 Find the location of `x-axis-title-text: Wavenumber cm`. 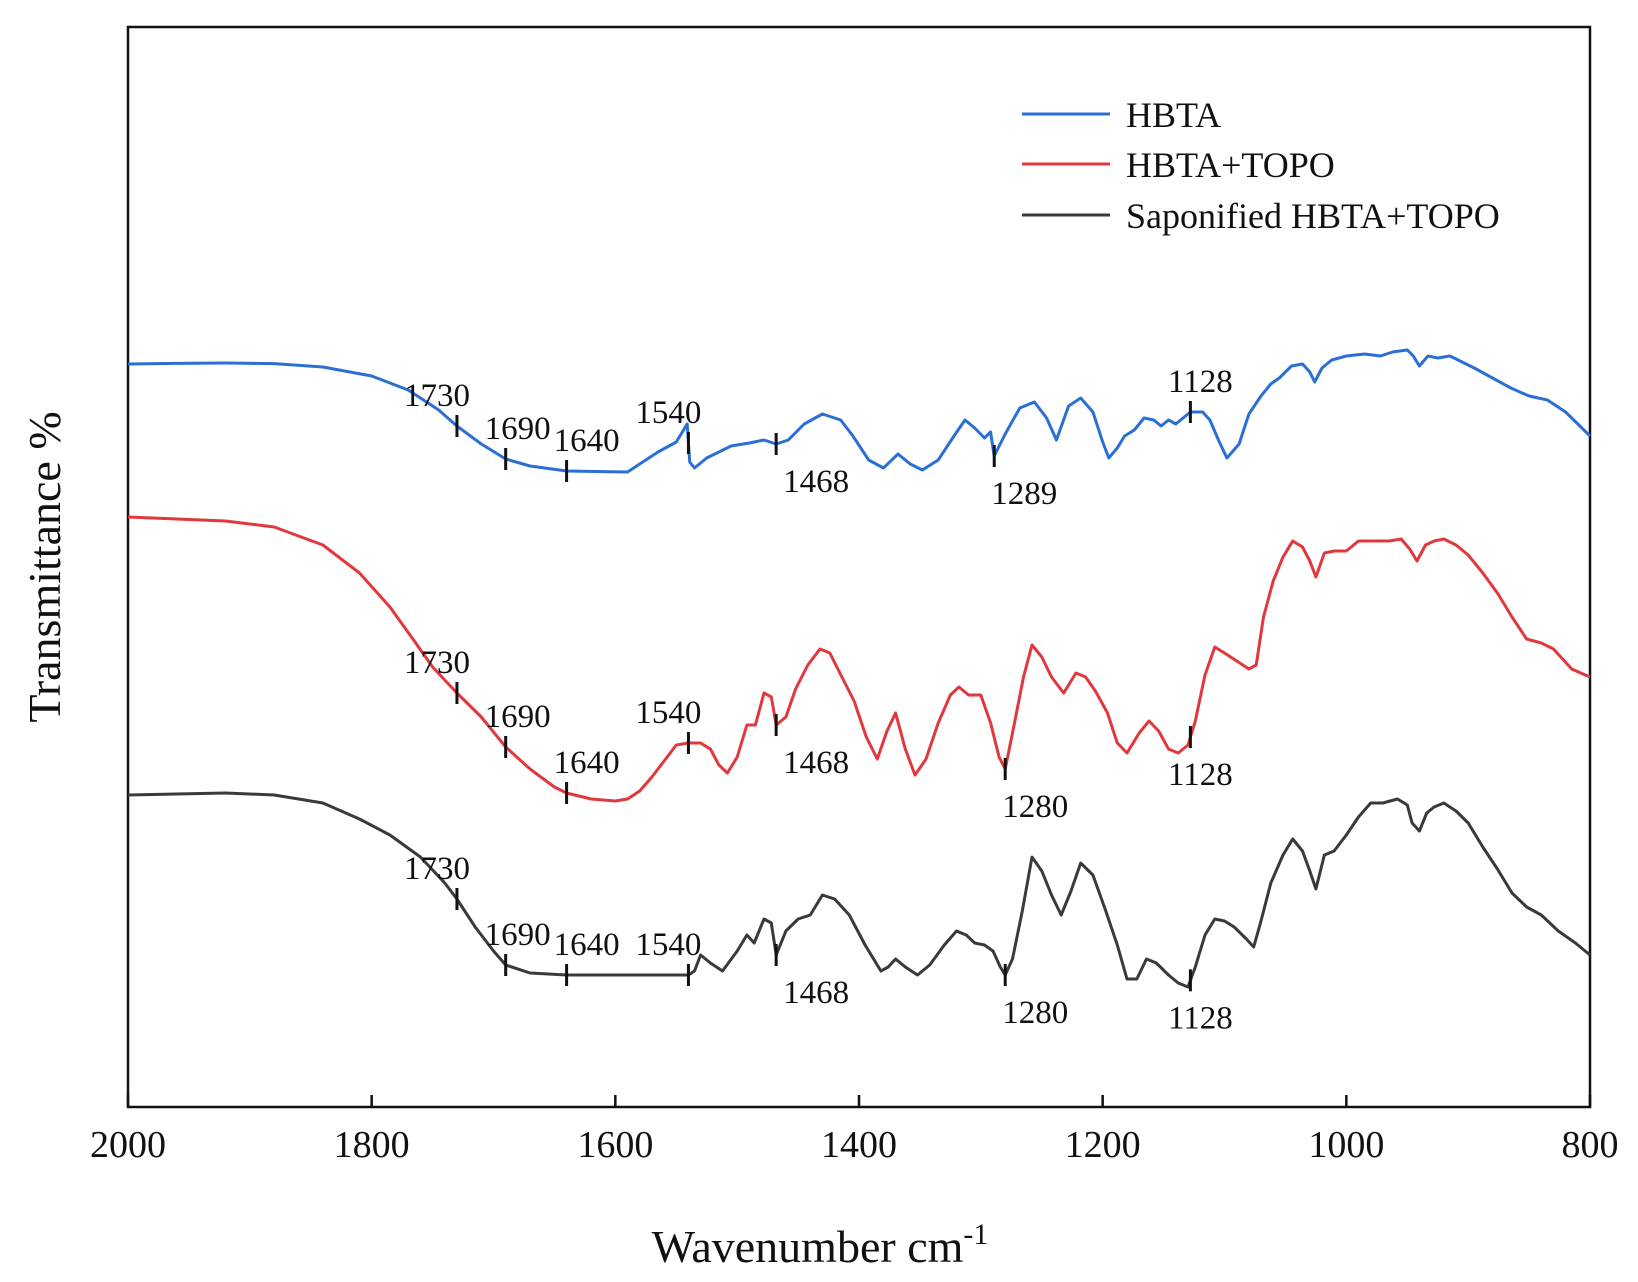

x-axis-title-text: Wavenumber cm is located at coordinates (808, 1246).